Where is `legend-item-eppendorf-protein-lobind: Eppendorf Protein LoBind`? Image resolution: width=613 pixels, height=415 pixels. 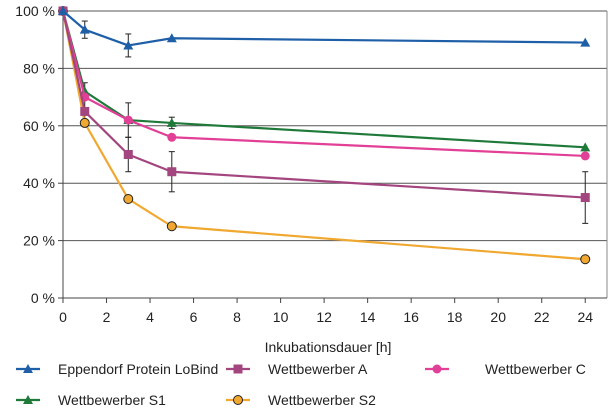 legend-item-eppendorf-protein-lobind: Eppendorf Protein LoBind is located at coordinates (117, 369).